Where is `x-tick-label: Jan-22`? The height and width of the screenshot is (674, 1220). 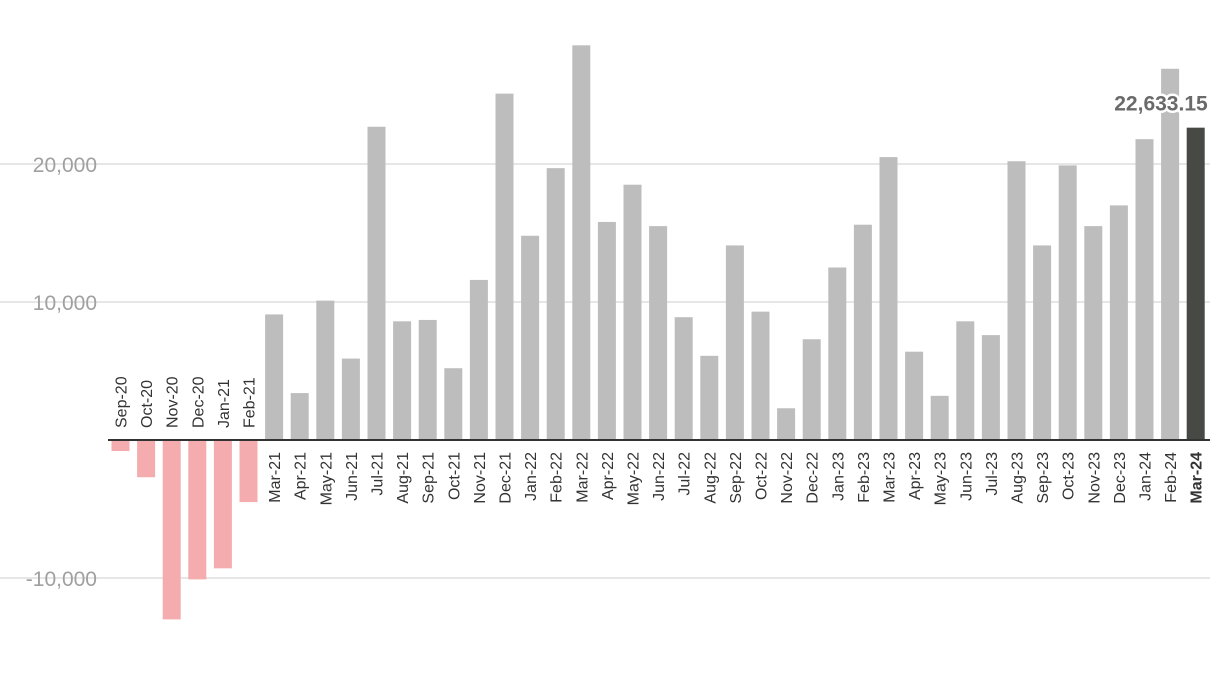
x-tick-label: Jan-22 is located at coordinates (531, 476).